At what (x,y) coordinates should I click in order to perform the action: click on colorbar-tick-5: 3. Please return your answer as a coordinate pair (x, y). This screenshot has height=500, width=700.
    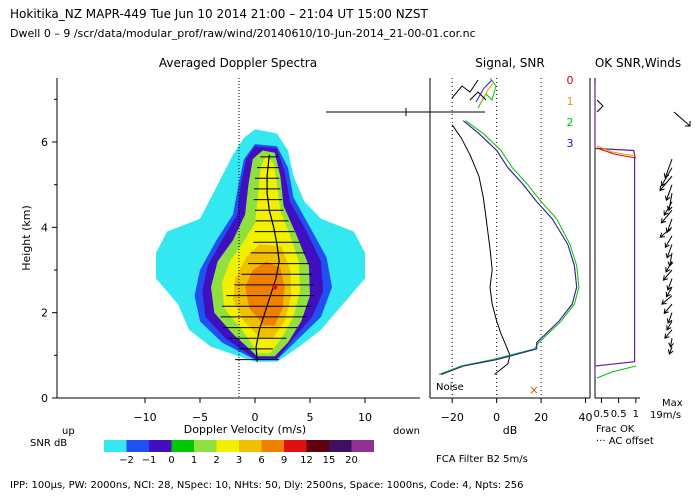
    Looking at the image, I should click on (239, 460).